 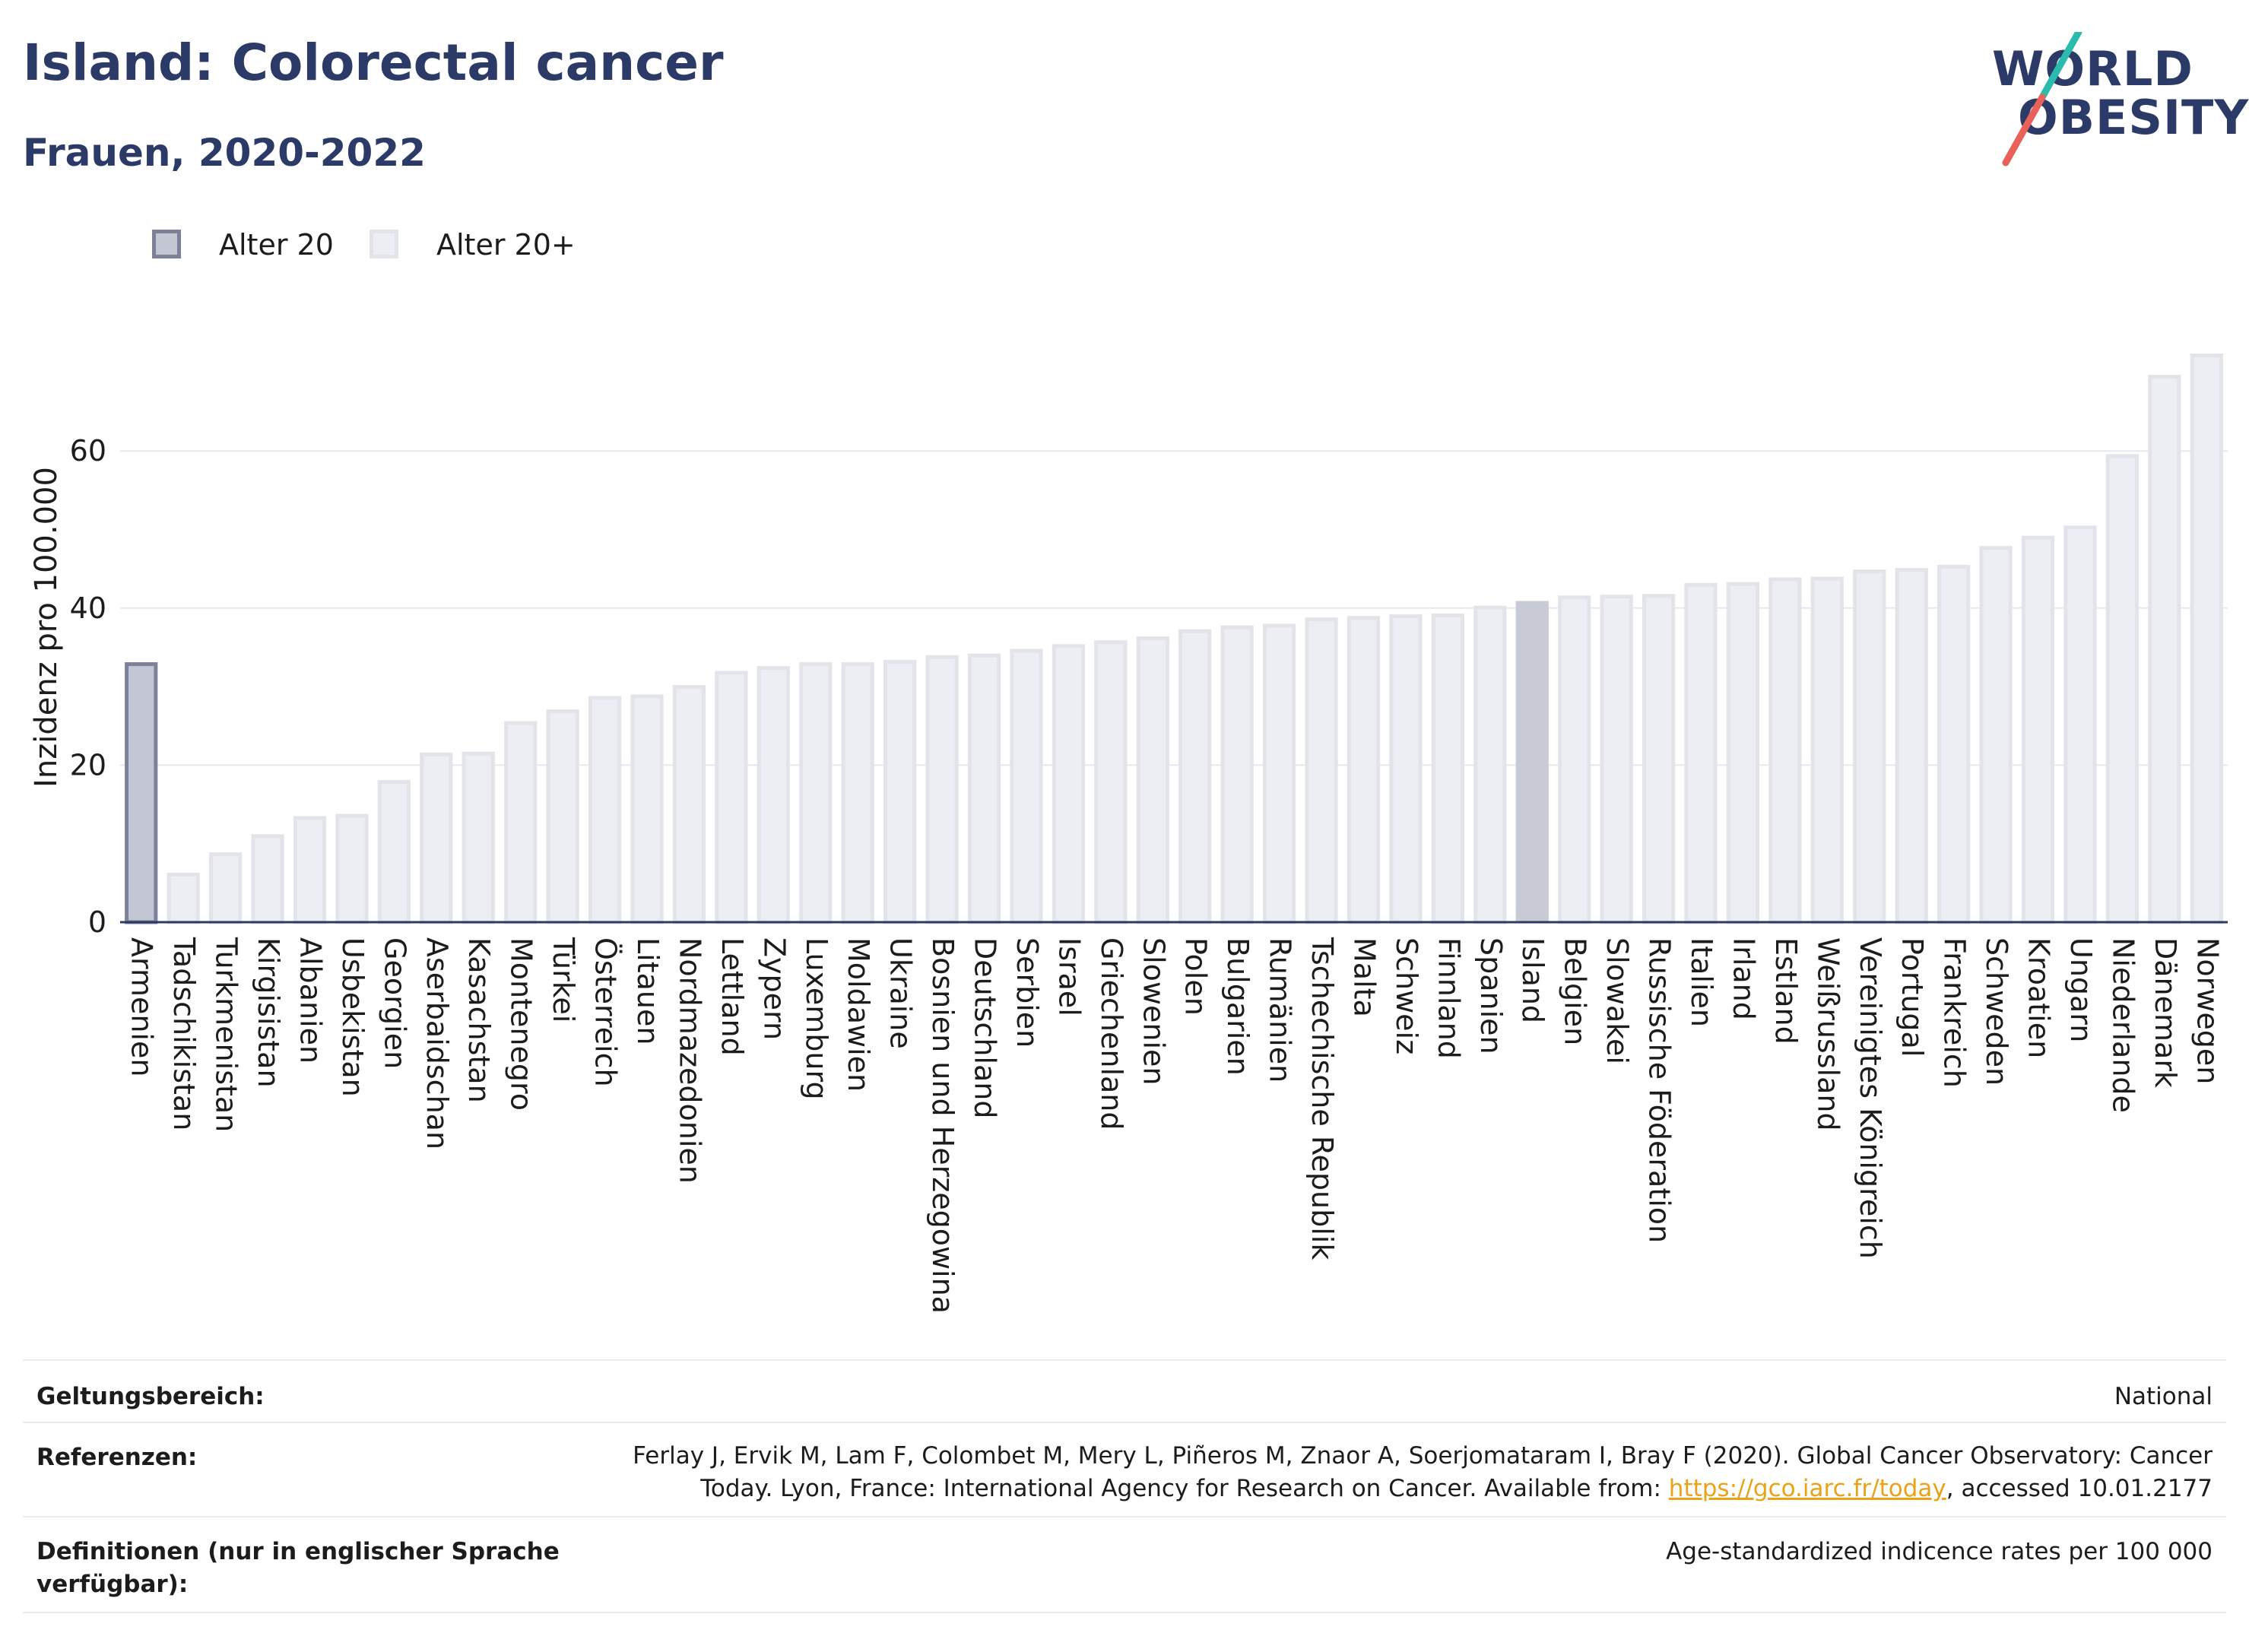 What do you see at coordinates (1786, 991) in the screenshot?
I see `x-tick-label: Estland` at bounding box center [1786, 991].